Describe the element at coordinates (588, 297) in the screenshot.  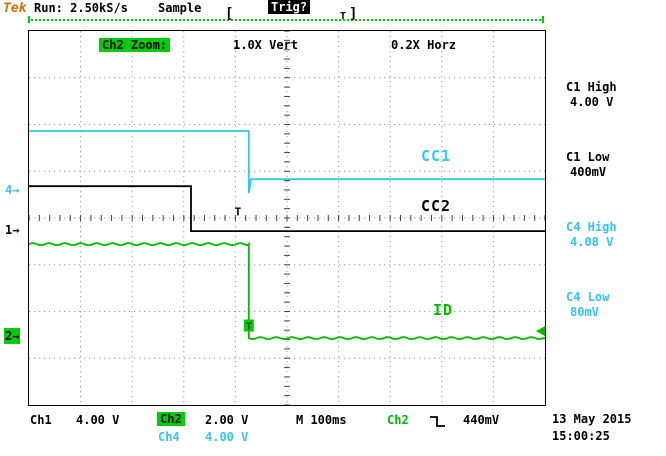
I see `measurement-label: C4 Low` at that location.